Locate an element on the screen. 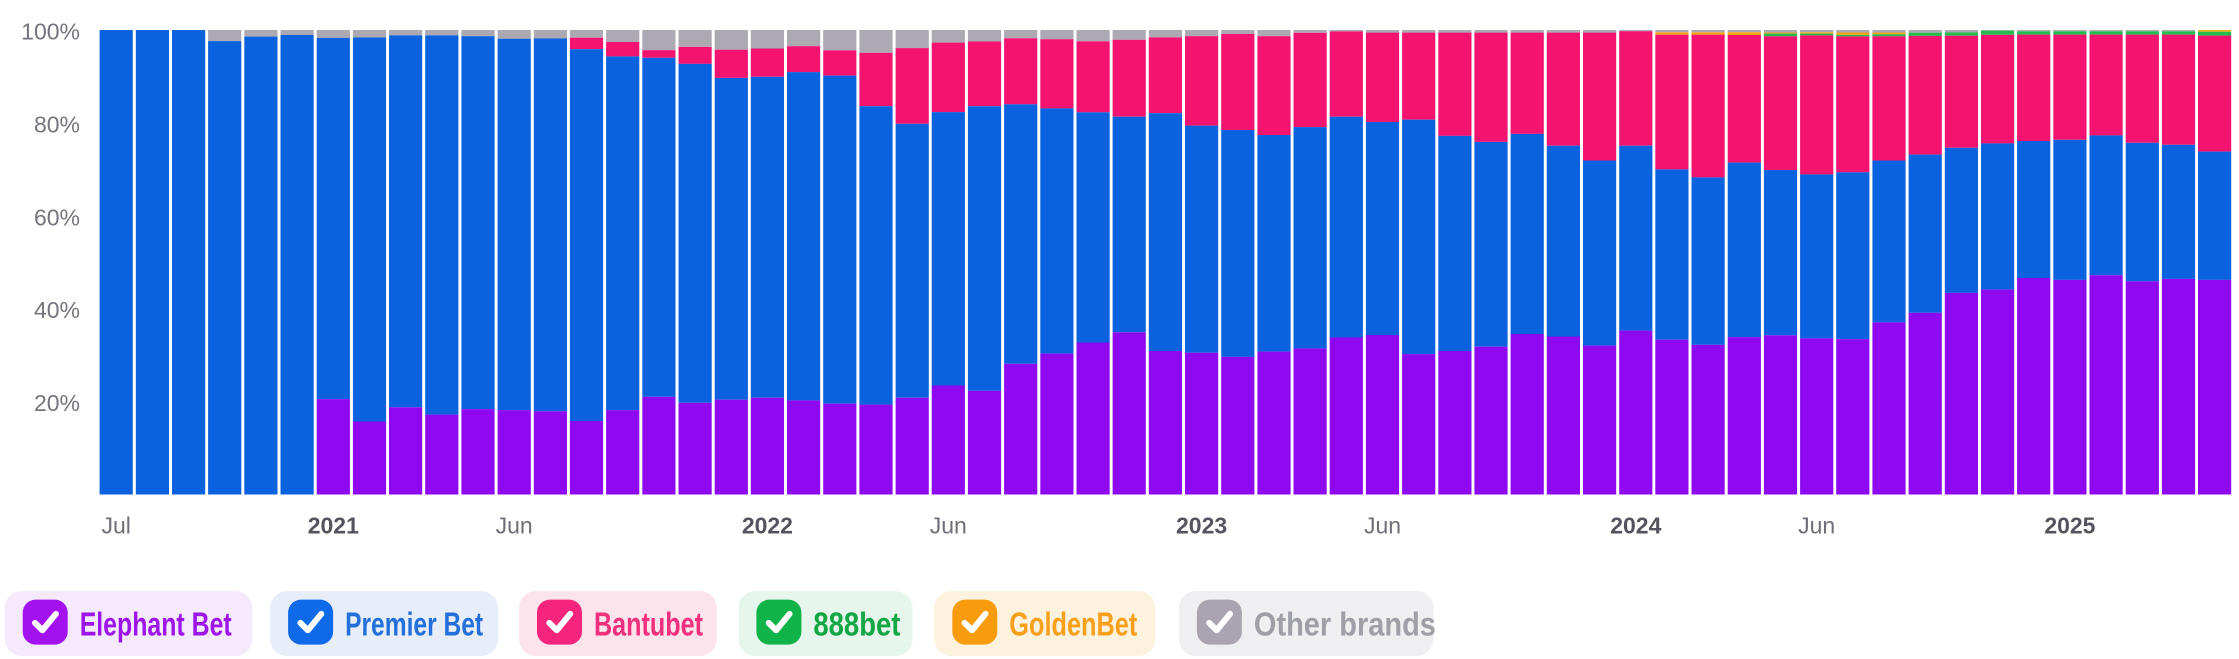 The height and width of the screenshot is (659, 2239). svg-text: 20% is located at coordinates (57, 403).